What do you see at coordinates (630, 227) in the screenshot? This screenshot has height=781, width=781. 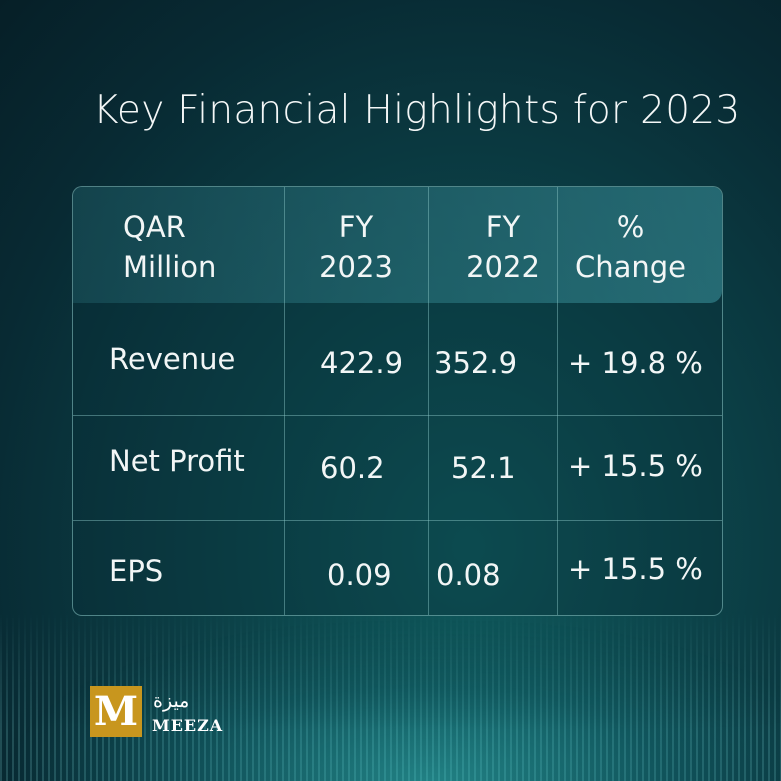 I see `header-change-line: %` at bounding box center [630, 227].